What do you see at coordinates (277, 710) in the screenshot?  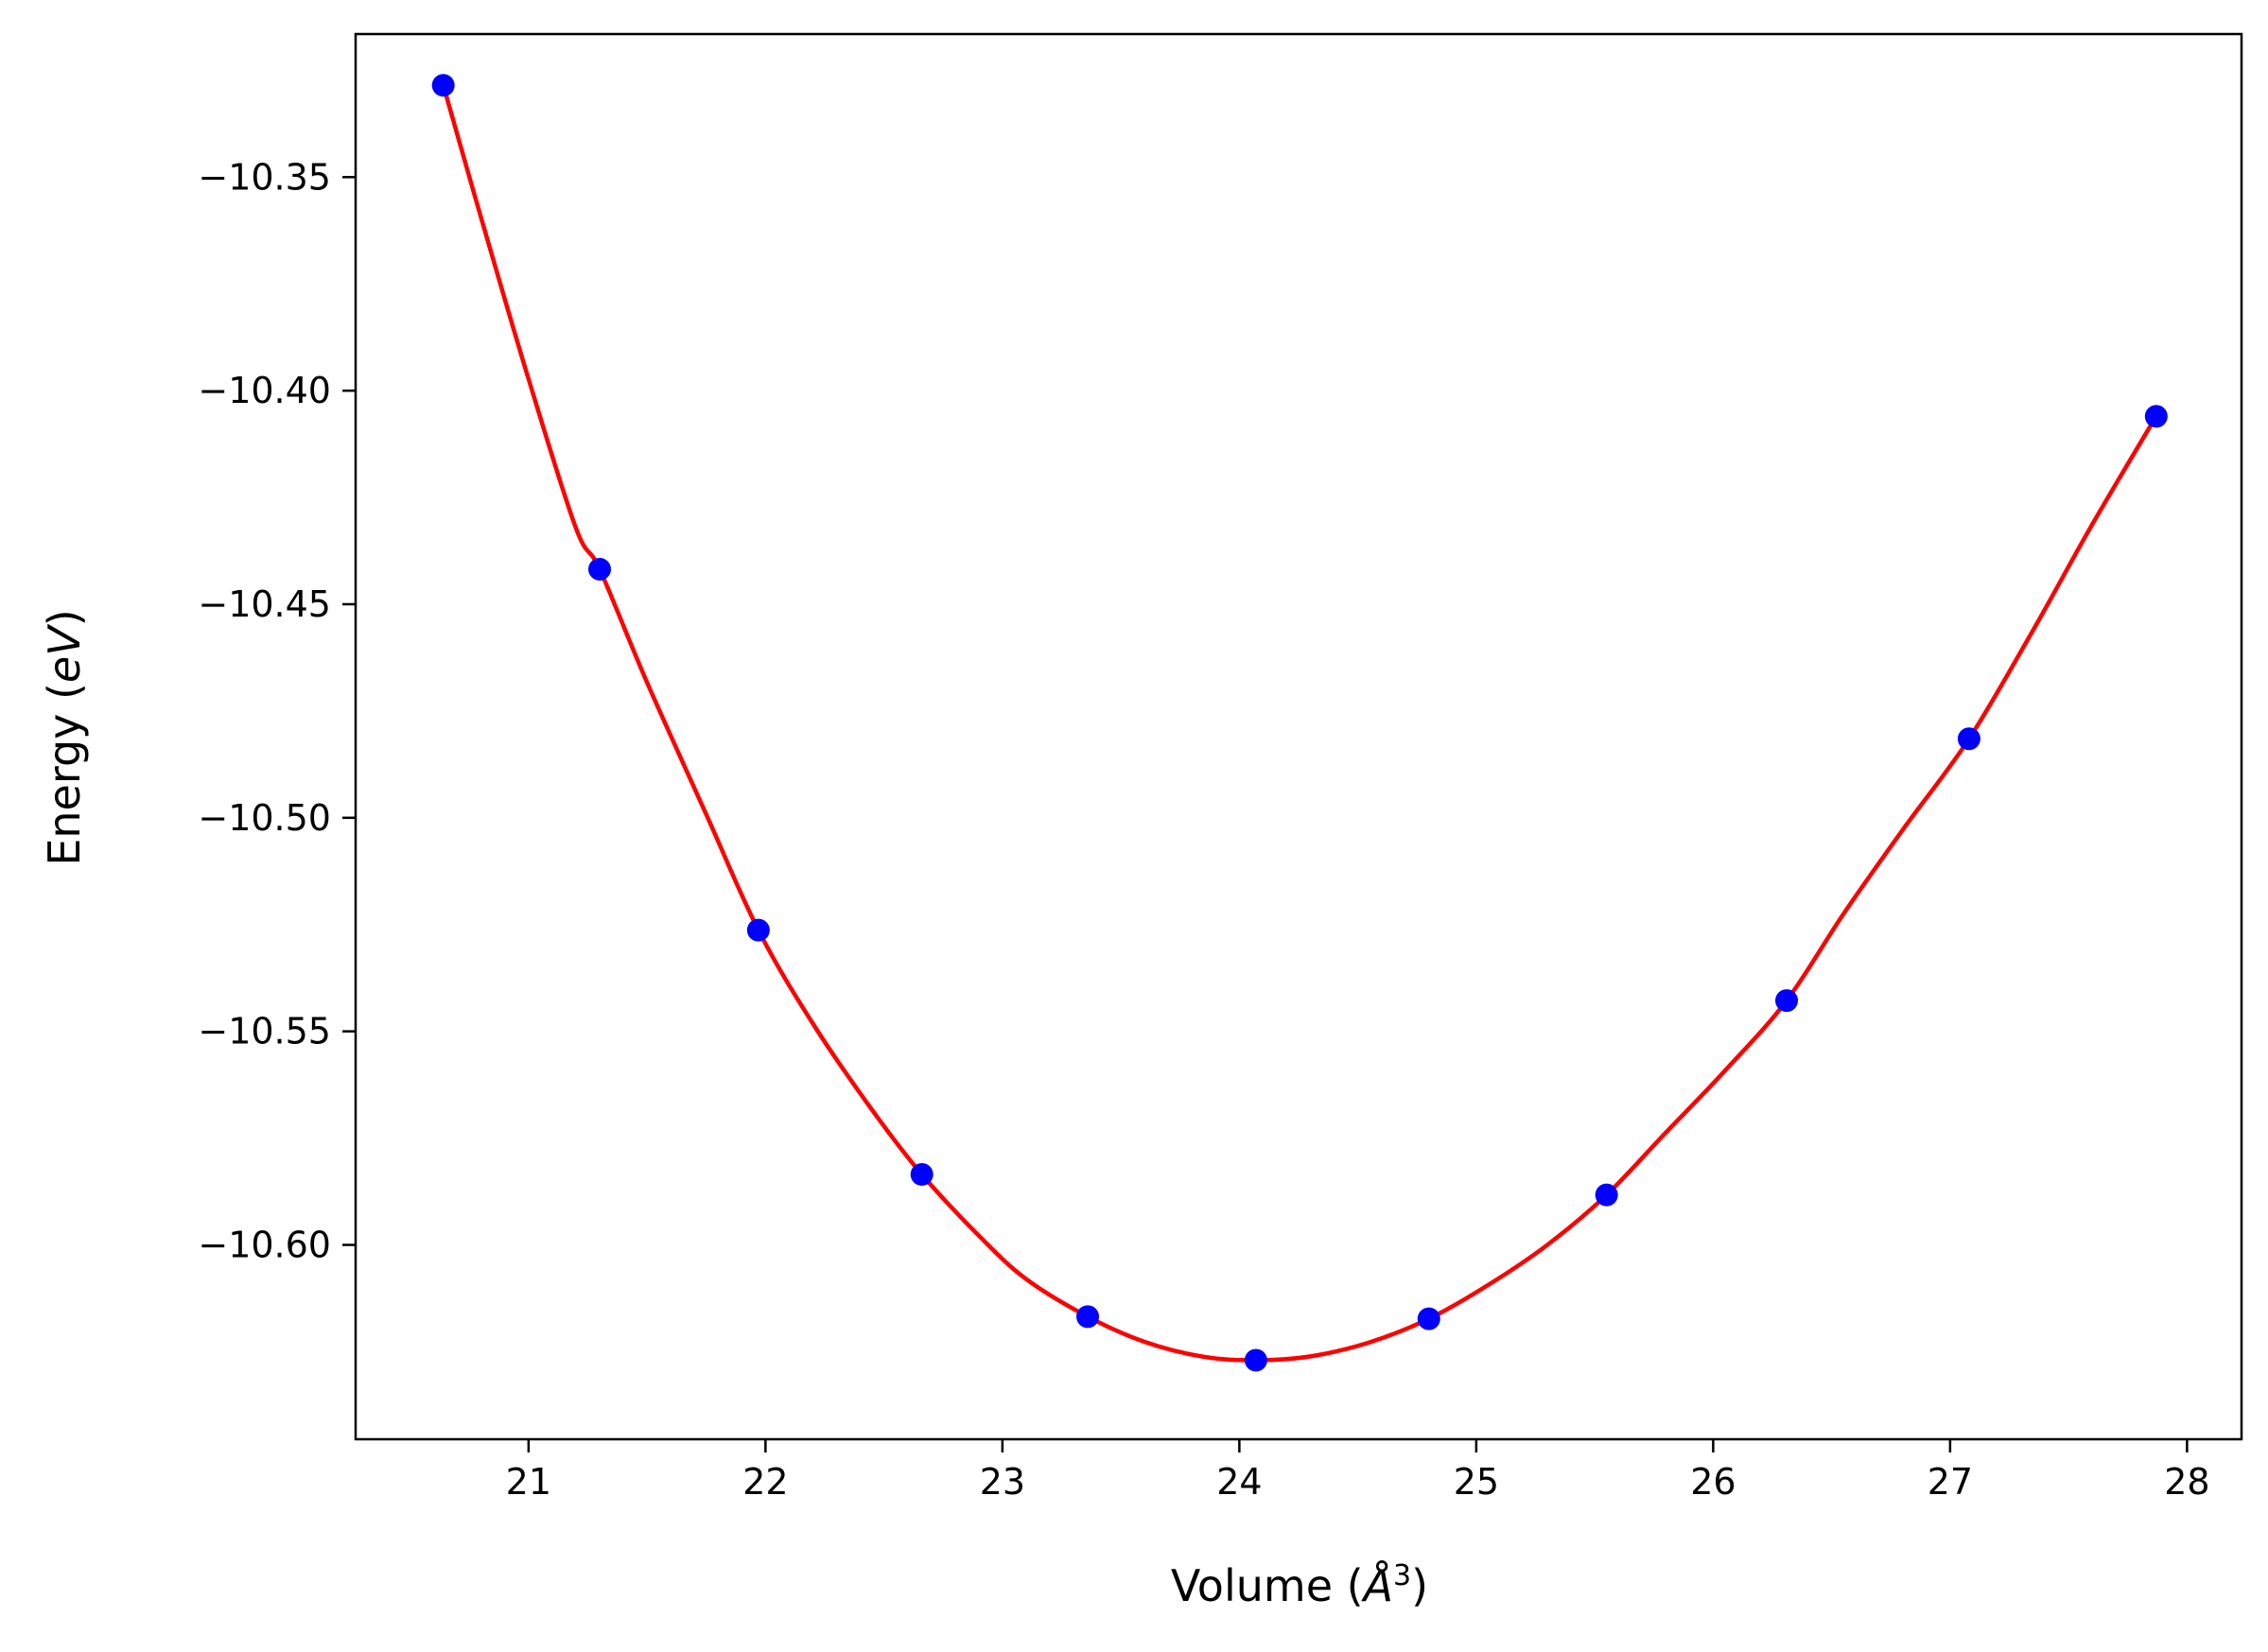 I see `y-axis-ticks: −10.60 −10.55 −10.50 −10.45 −10.40 −10.35` at bounding box center [277, 710].